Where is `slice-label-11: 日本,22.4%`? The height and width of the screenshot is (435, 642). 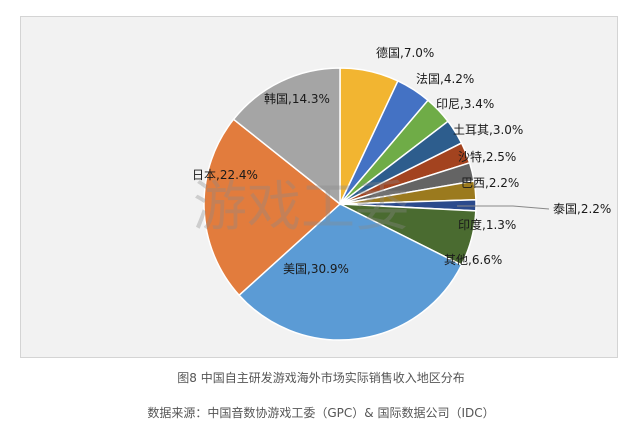 slice-label-11: 日本,22.4% is located at coordinates (225, 175).